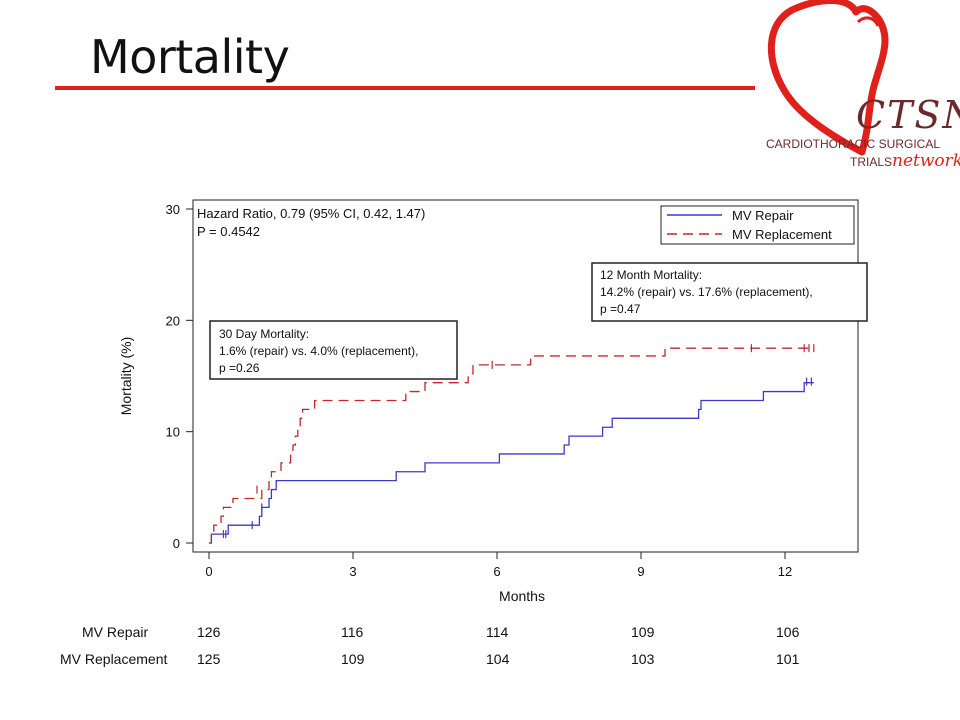 The width and height of the screenshot is (960, 720). What do you see at coordinates (522, 596) in the screenshot?
I see `x-axis-label: Months` at bounding box center [522, 596].